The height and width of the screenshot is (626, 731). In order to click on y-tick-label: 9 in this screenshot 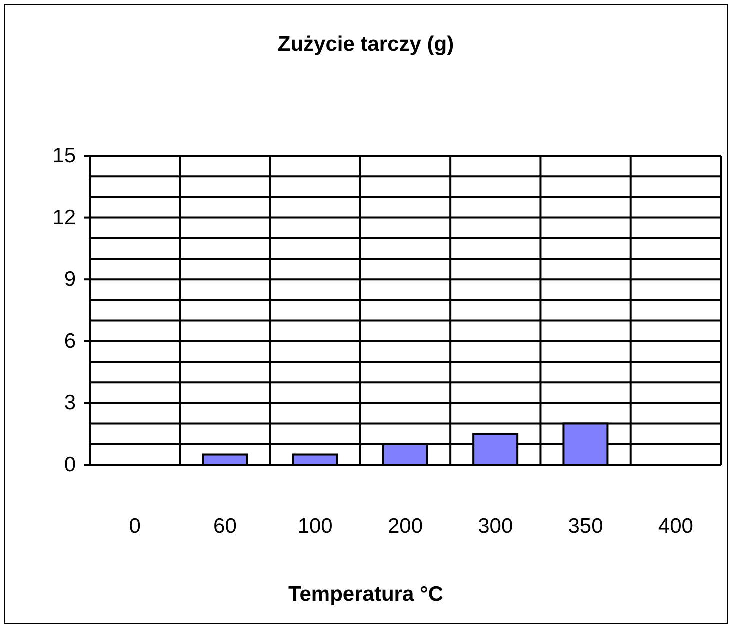, I will do `click(70, 280)`.